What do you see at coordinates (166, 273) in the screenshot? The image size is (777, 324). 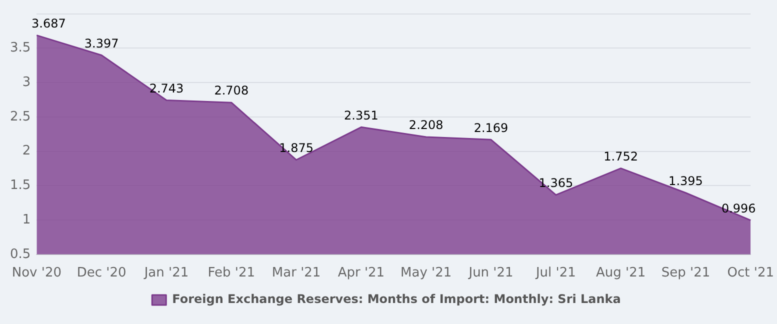 I see `x-tick-label: Jan '21` at bounding box center [166, 273].